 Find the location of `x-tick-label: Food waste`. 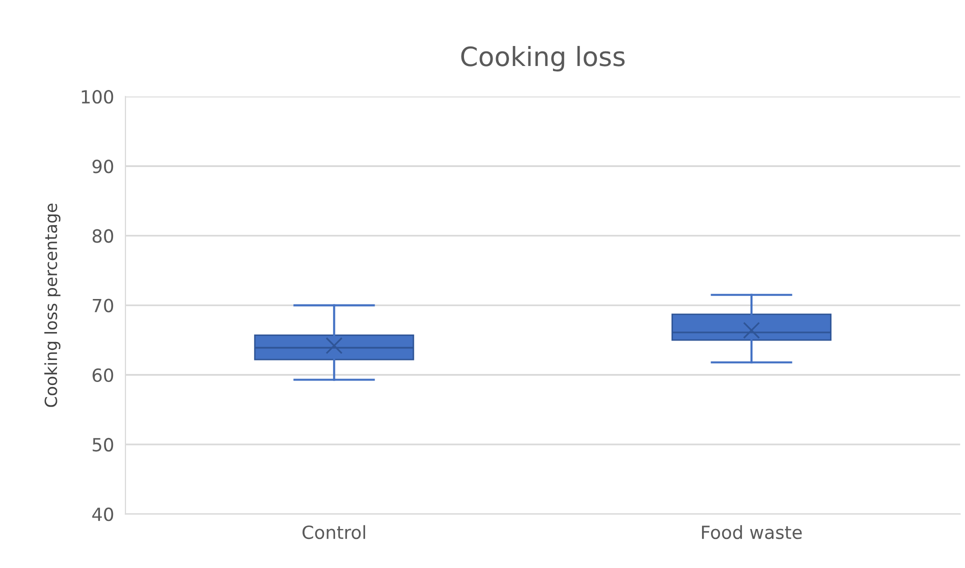

x-tick-label: Food waste is located at coordinates (752, 532).